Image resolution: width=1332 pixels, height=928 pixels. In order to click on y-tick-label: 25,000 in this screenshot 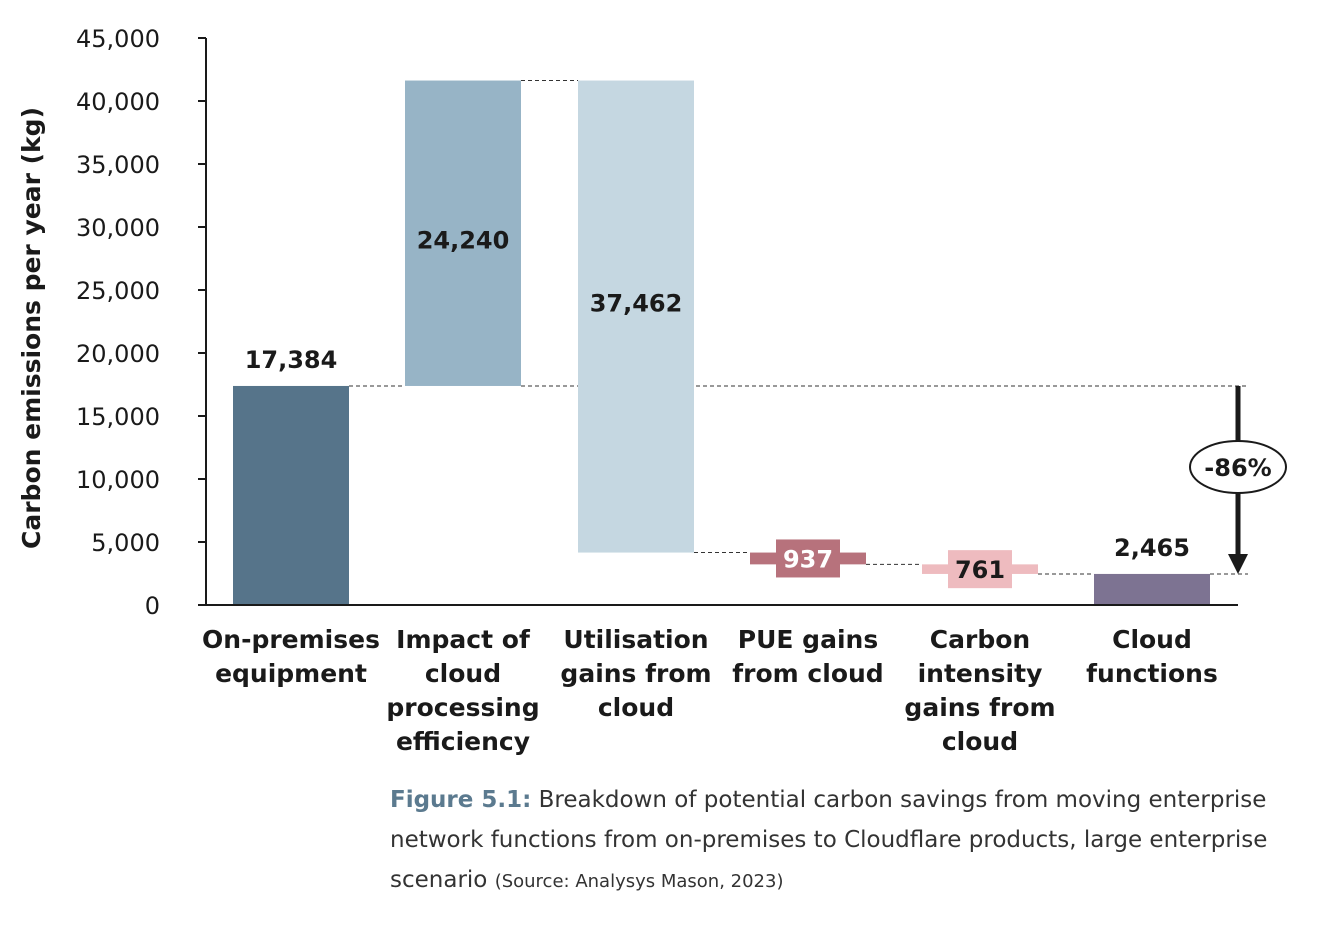, I will do `click(118, 291)`.